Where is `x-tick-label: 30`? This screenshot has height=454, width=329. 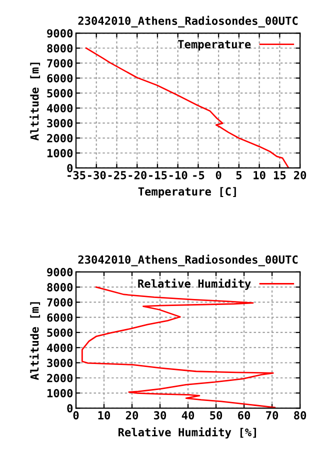 x-tick-label: 30 is located at coordinates (160, 415).